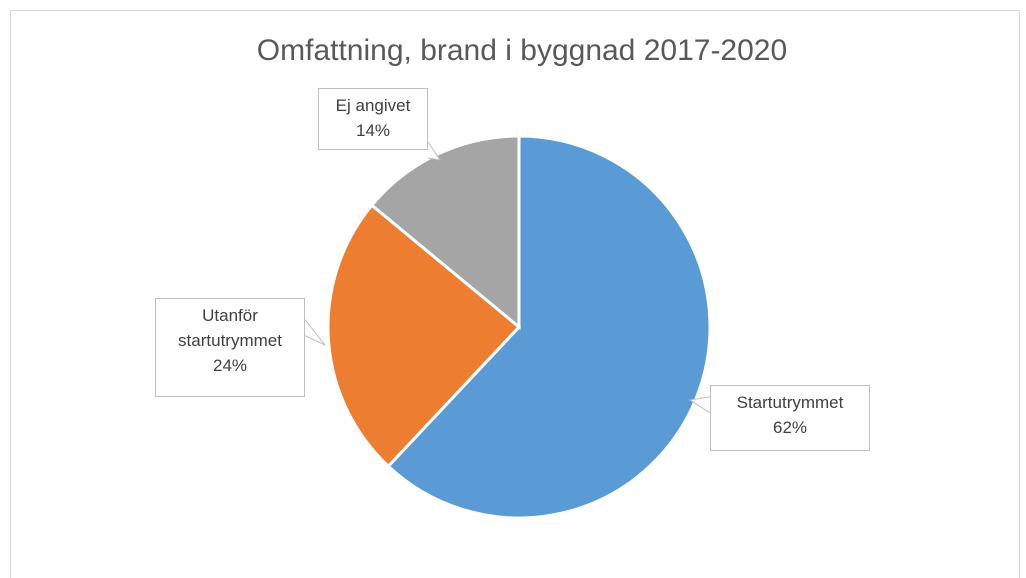 The image size is (1026, 578). I want to click on label-value: 14%, so click(373, 130).